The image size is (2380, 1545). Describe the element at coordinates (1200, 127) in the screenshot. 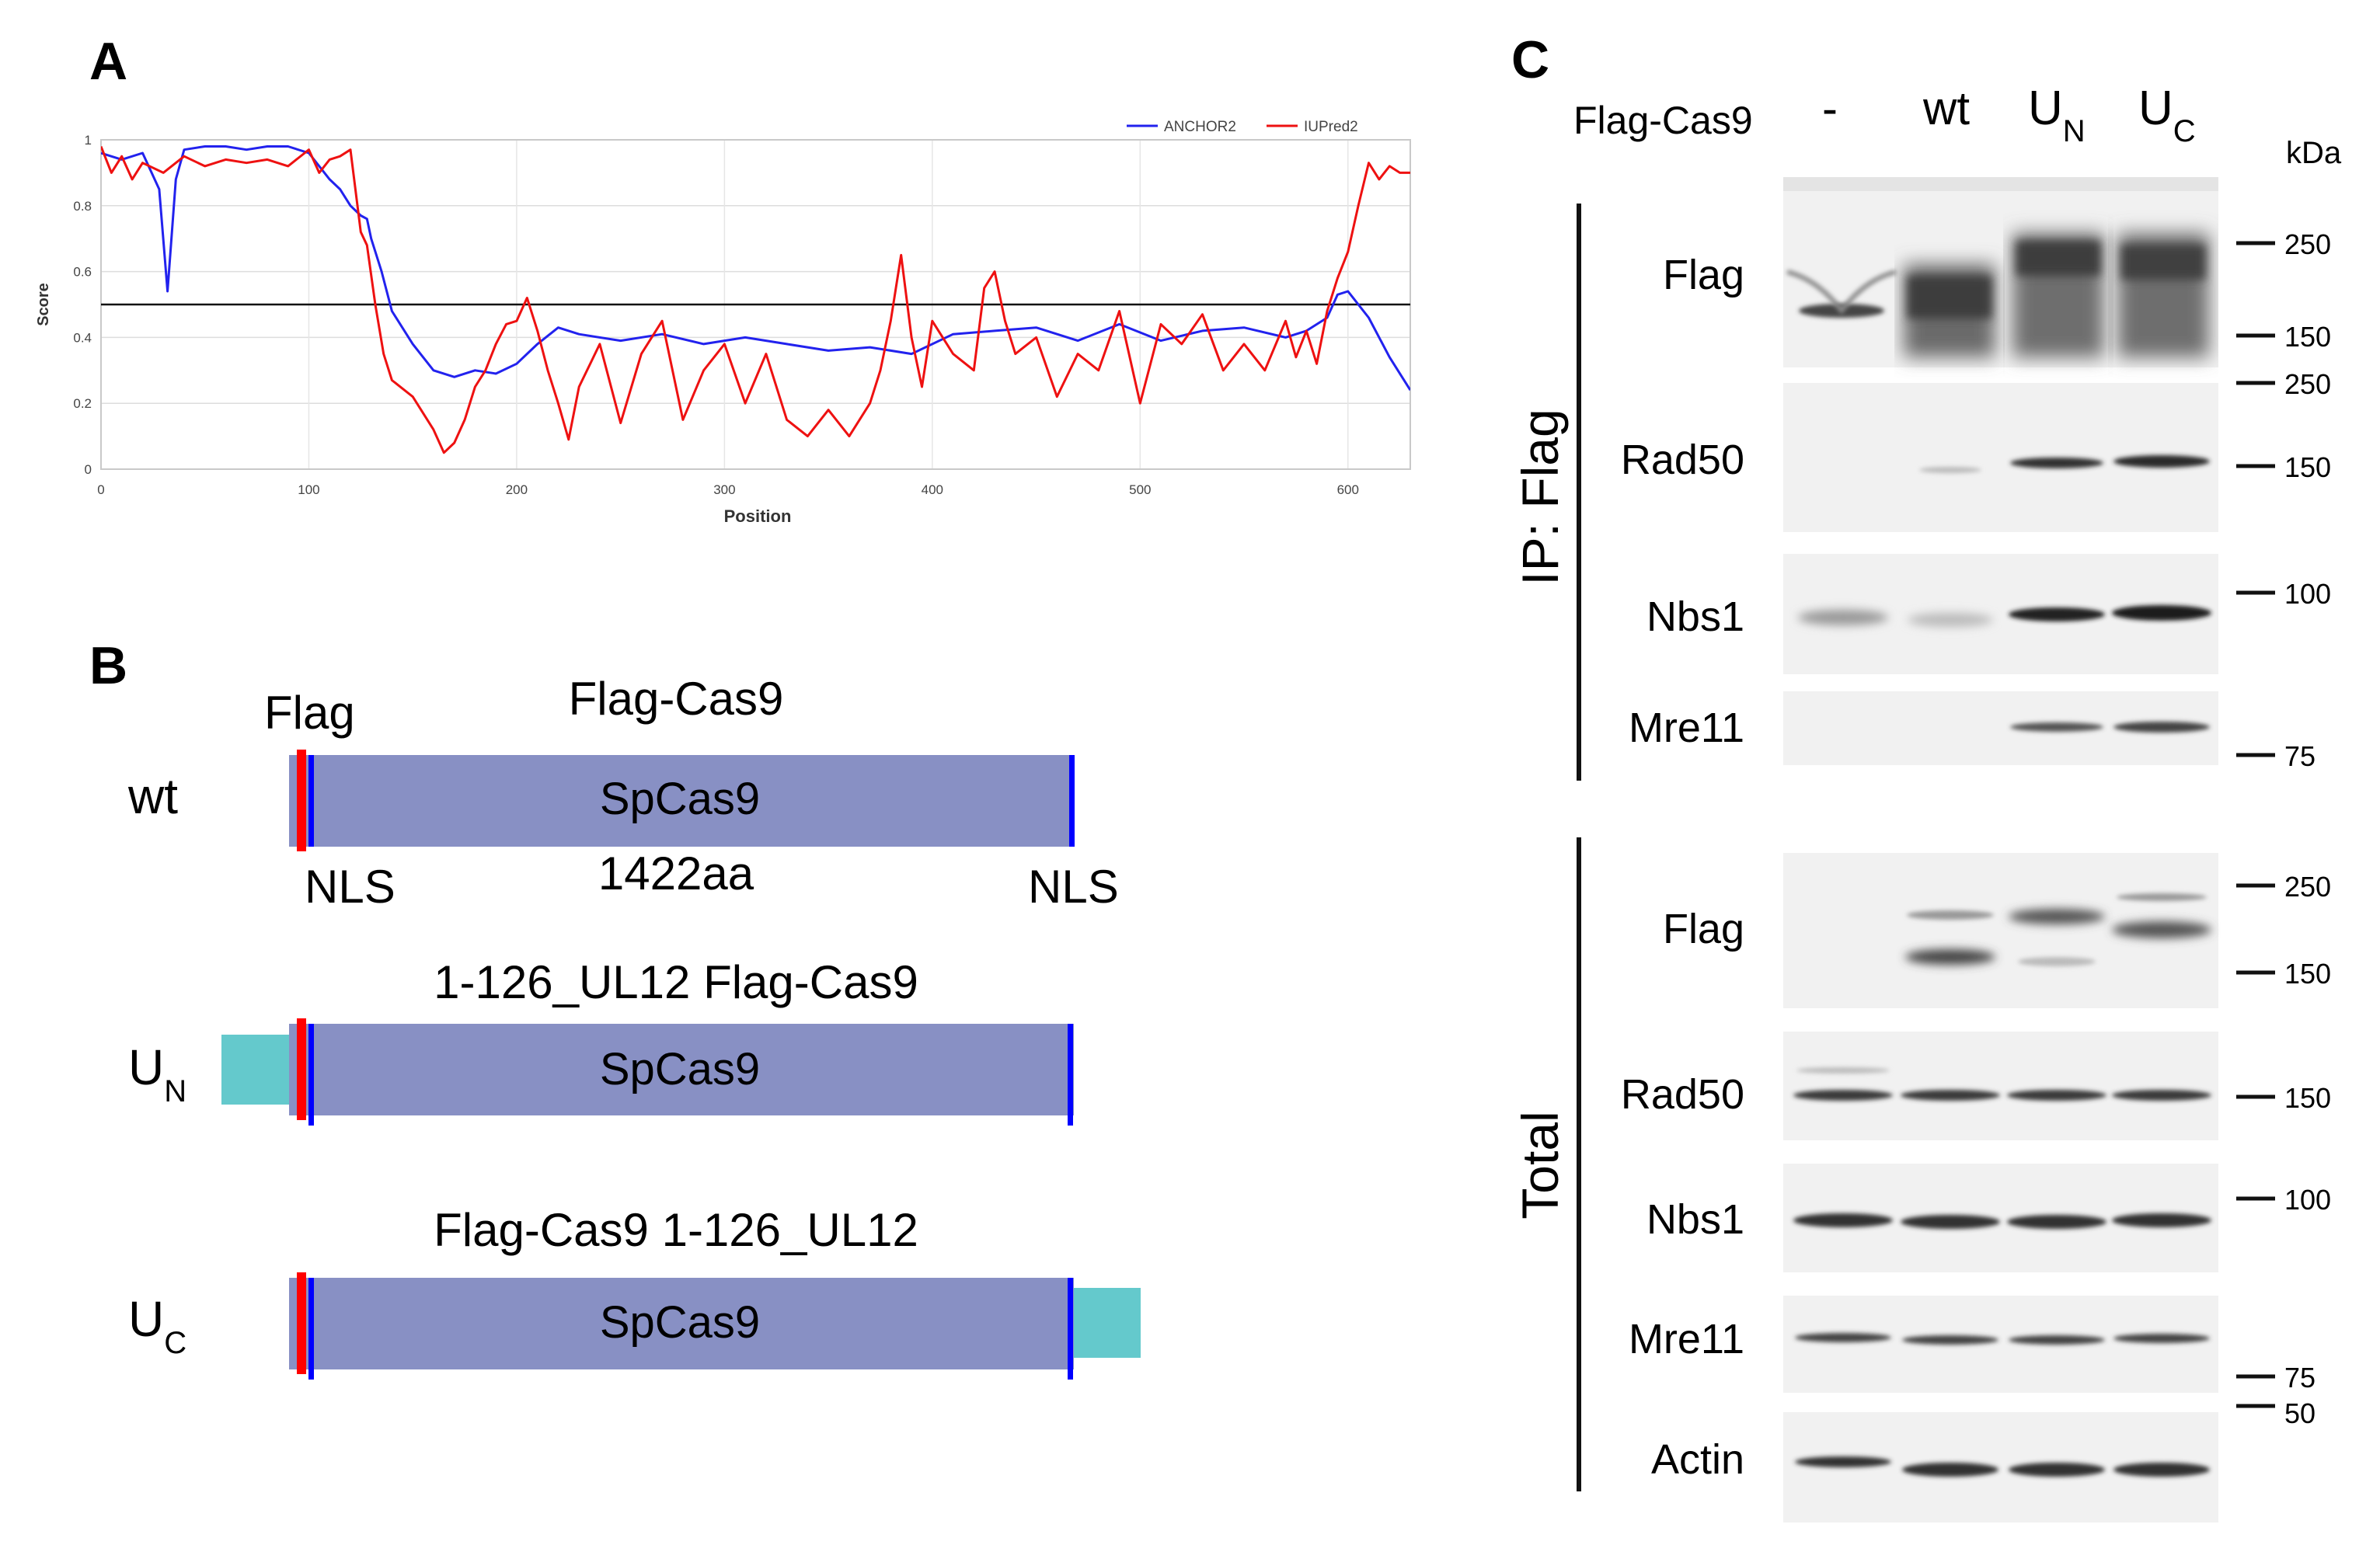

I see `legend-label-anchor2: ANCHOR2` at that location.